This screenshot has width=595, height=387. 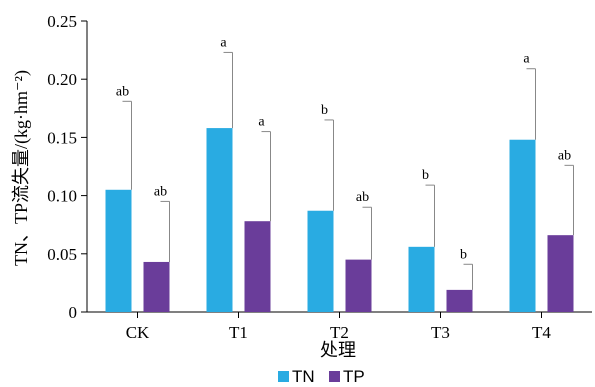 I want to click on bar-tn-t3, so click(x=421, y=279).